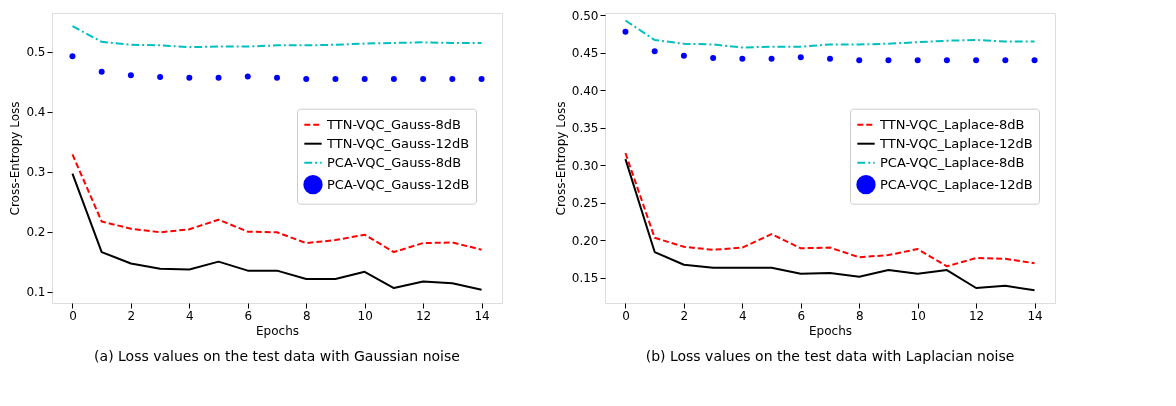 The width and height of the screenshot is (1176, 406). Describe the element at coordinates (36, 52) in the screenshot. I see `y-tick-label: 0.5` at that location.